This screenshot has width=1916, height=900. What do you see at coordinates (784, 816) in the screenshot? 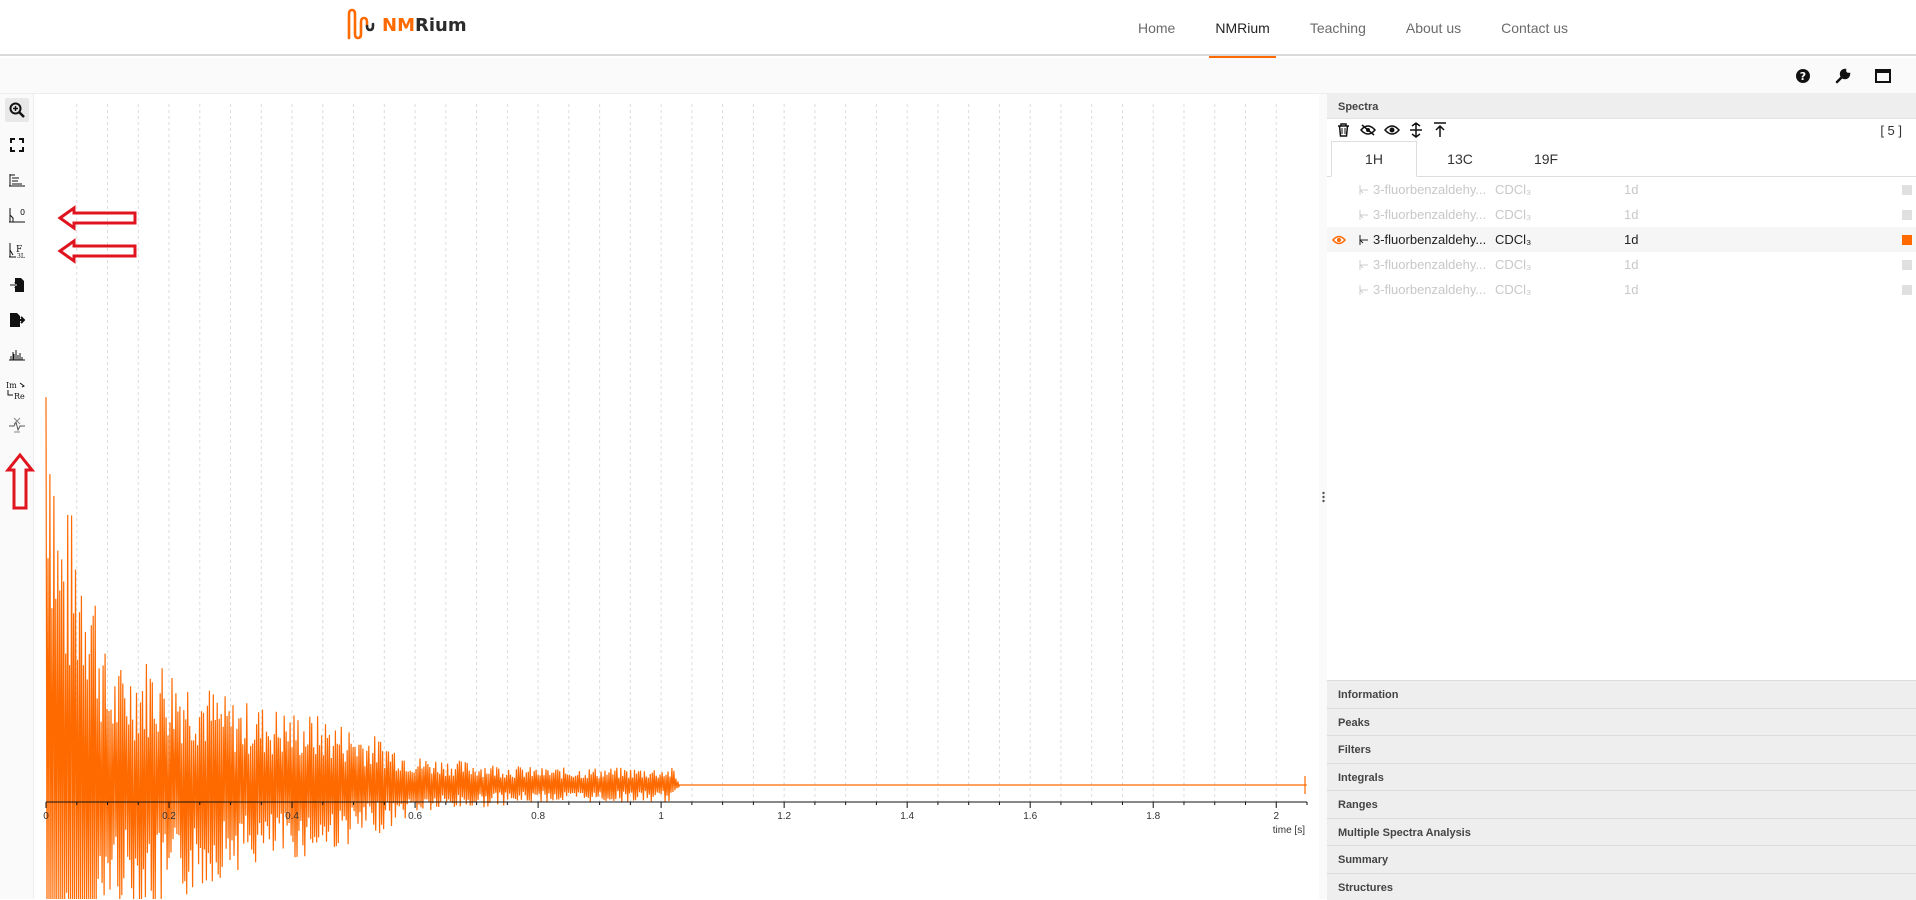
I see `x-tick-label: 1.2` at bounding box center [784, 816].